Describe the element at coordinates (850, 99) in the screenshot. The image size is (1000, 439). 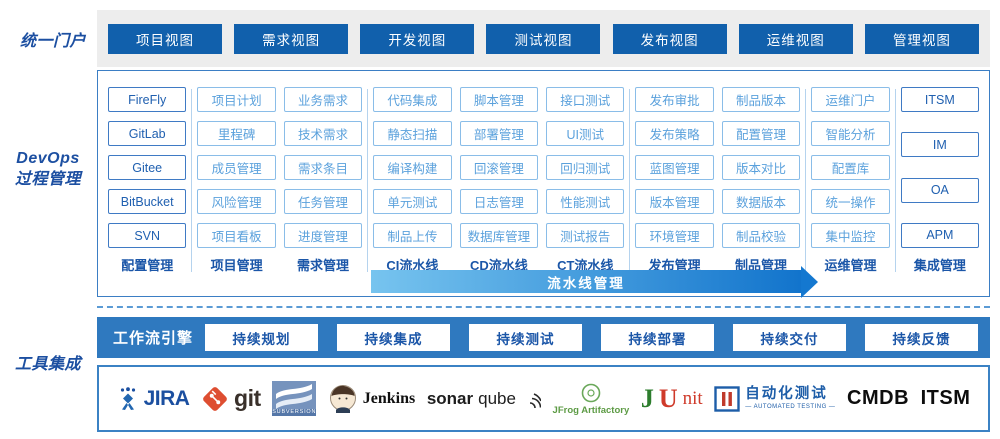
I see `process-capability-chip: 运维门户` at that location.